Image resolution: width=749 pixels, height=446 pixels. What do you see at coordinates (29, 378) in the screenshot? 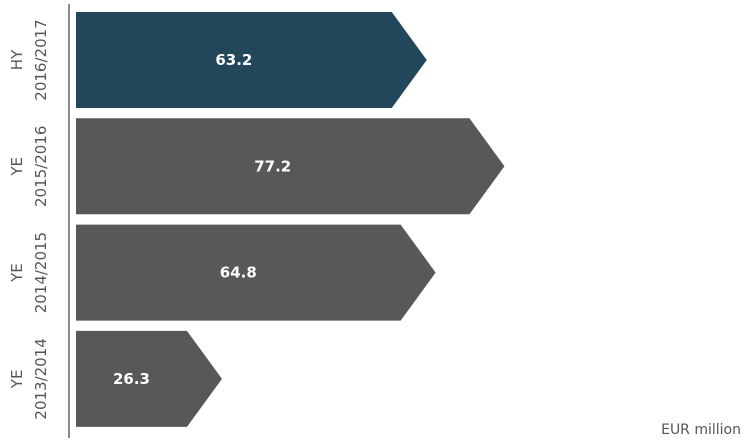
I see `category-label-3: YE 2013/2014` at bounding box center [29, 378].